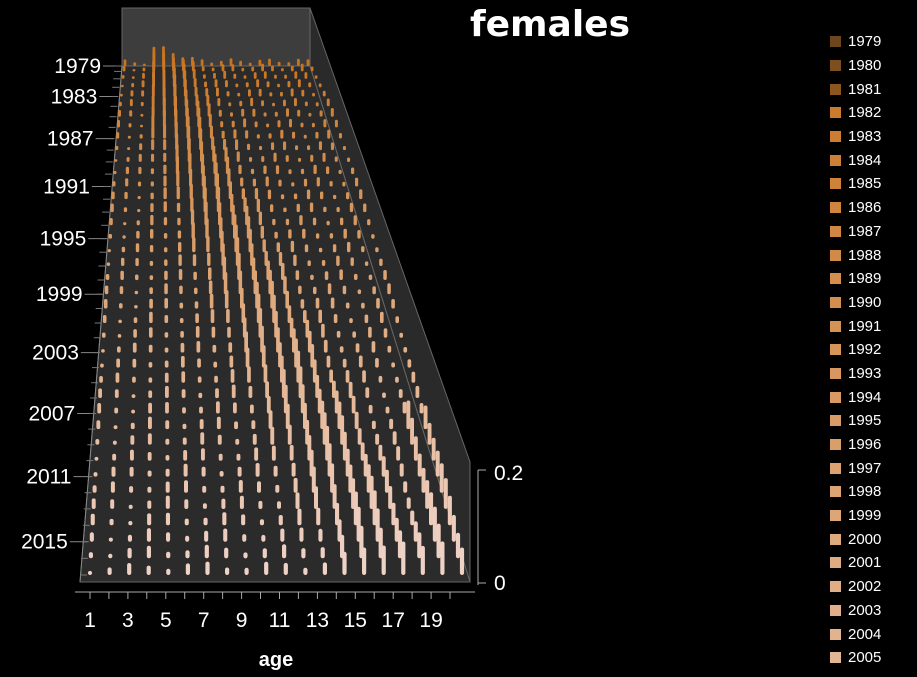 The image size is (917, 677). I want to click on x-tick-label: 3, so click(128, 620).